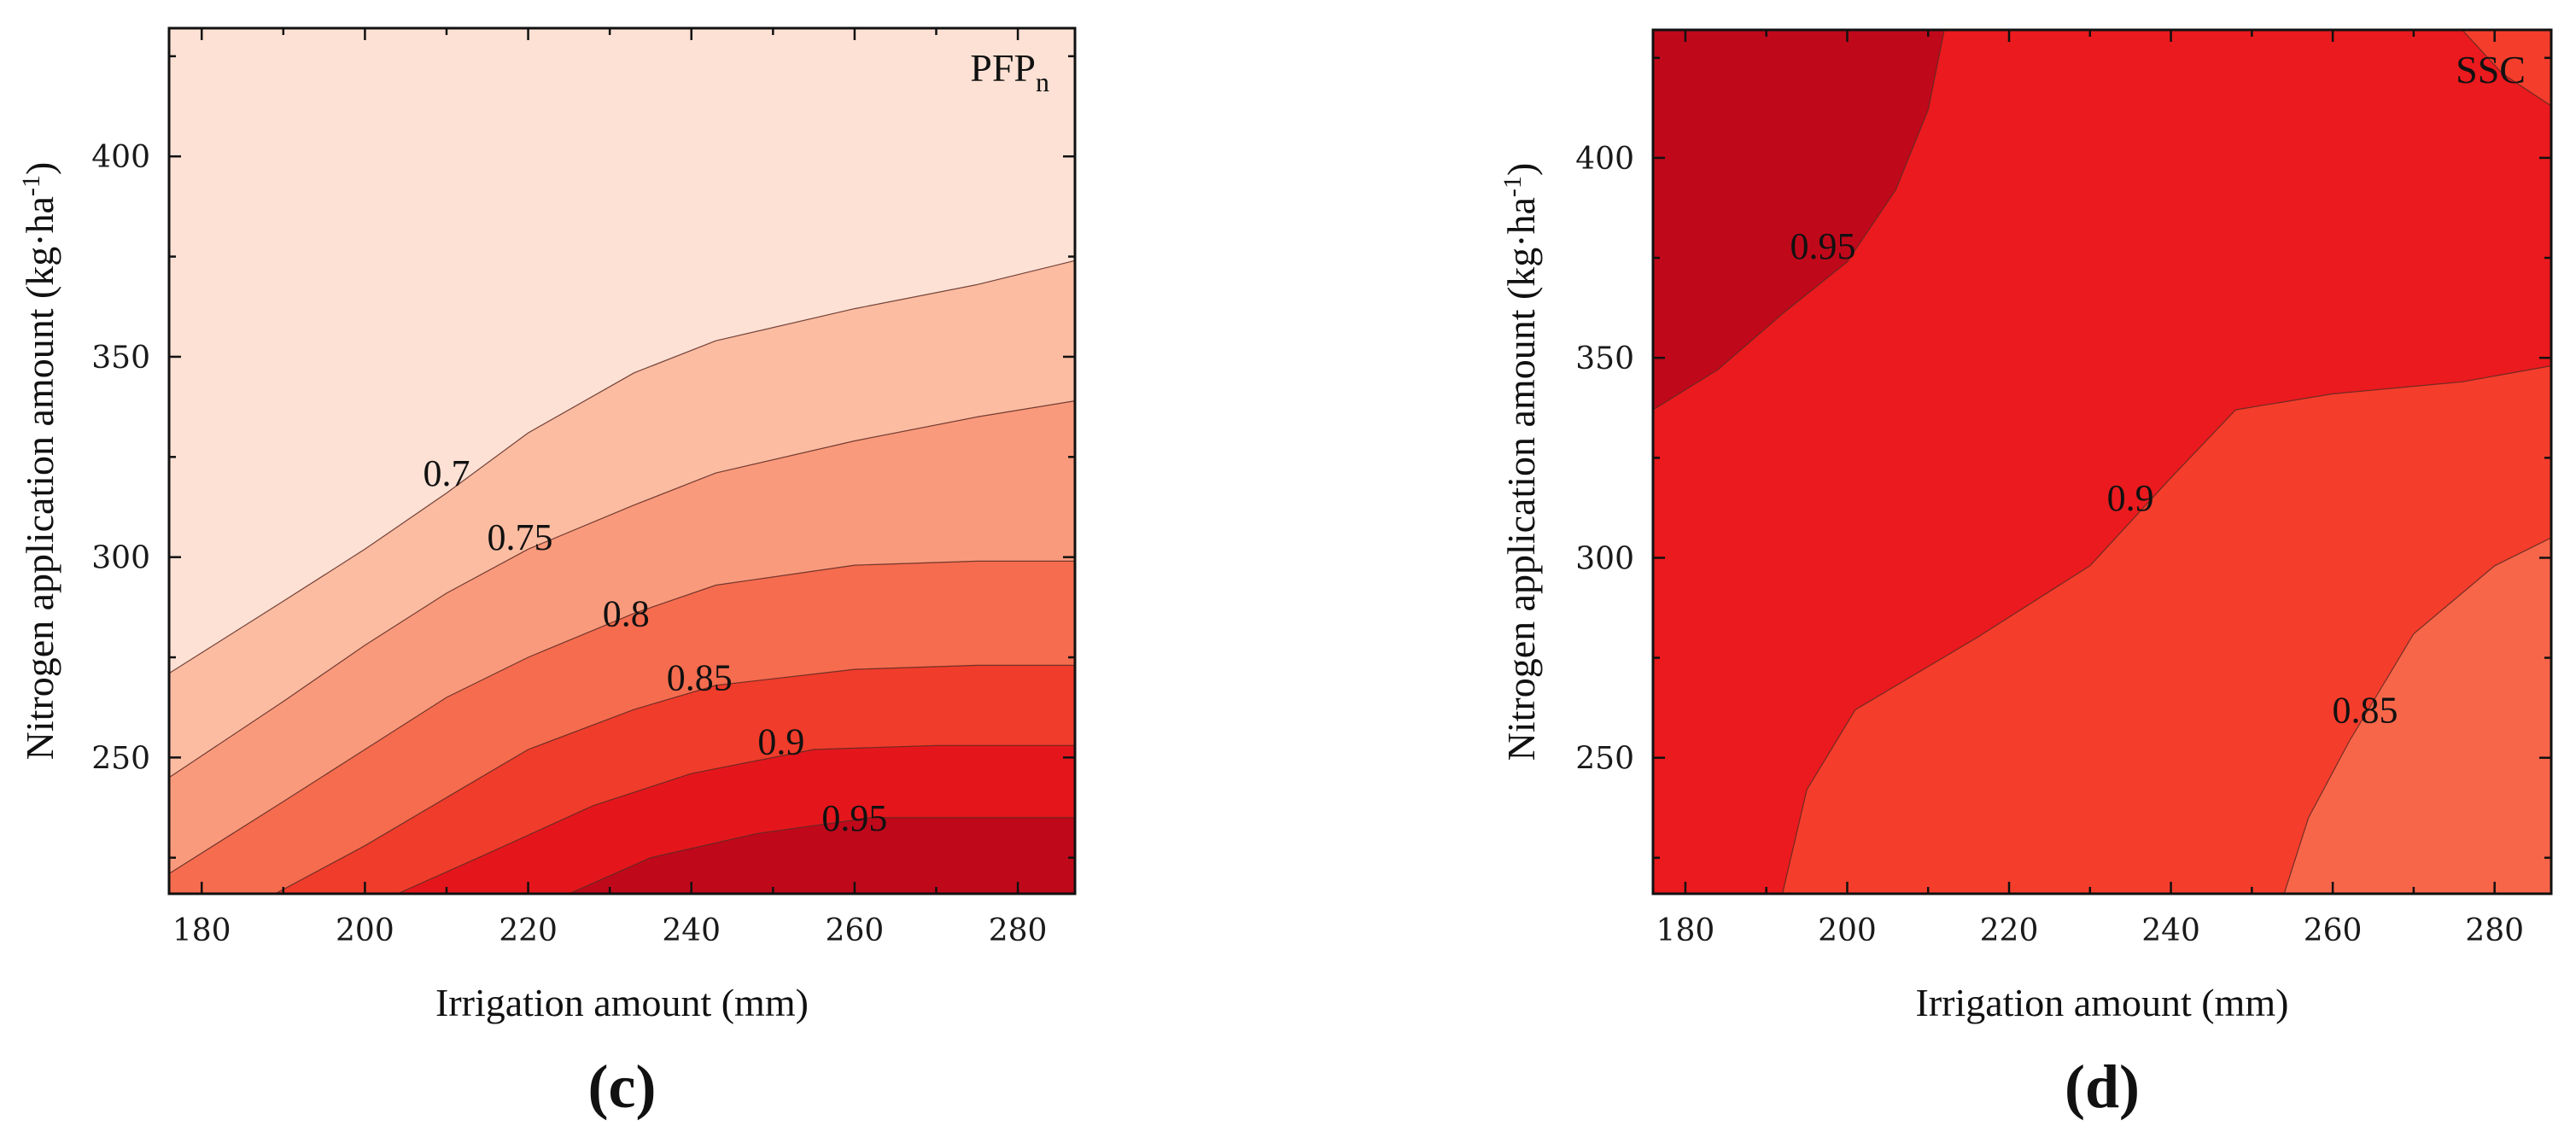 The width and height of the screenshot is (2576, 1143). I want to click on panel-variable-label: SSC, so click(2491, 70).